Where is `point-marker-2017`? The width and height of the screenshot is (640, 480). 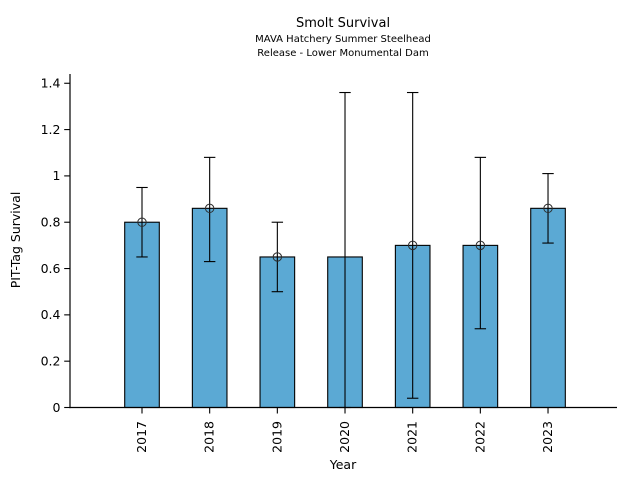
point-marker-2017 is located at coordinates (142, 222).